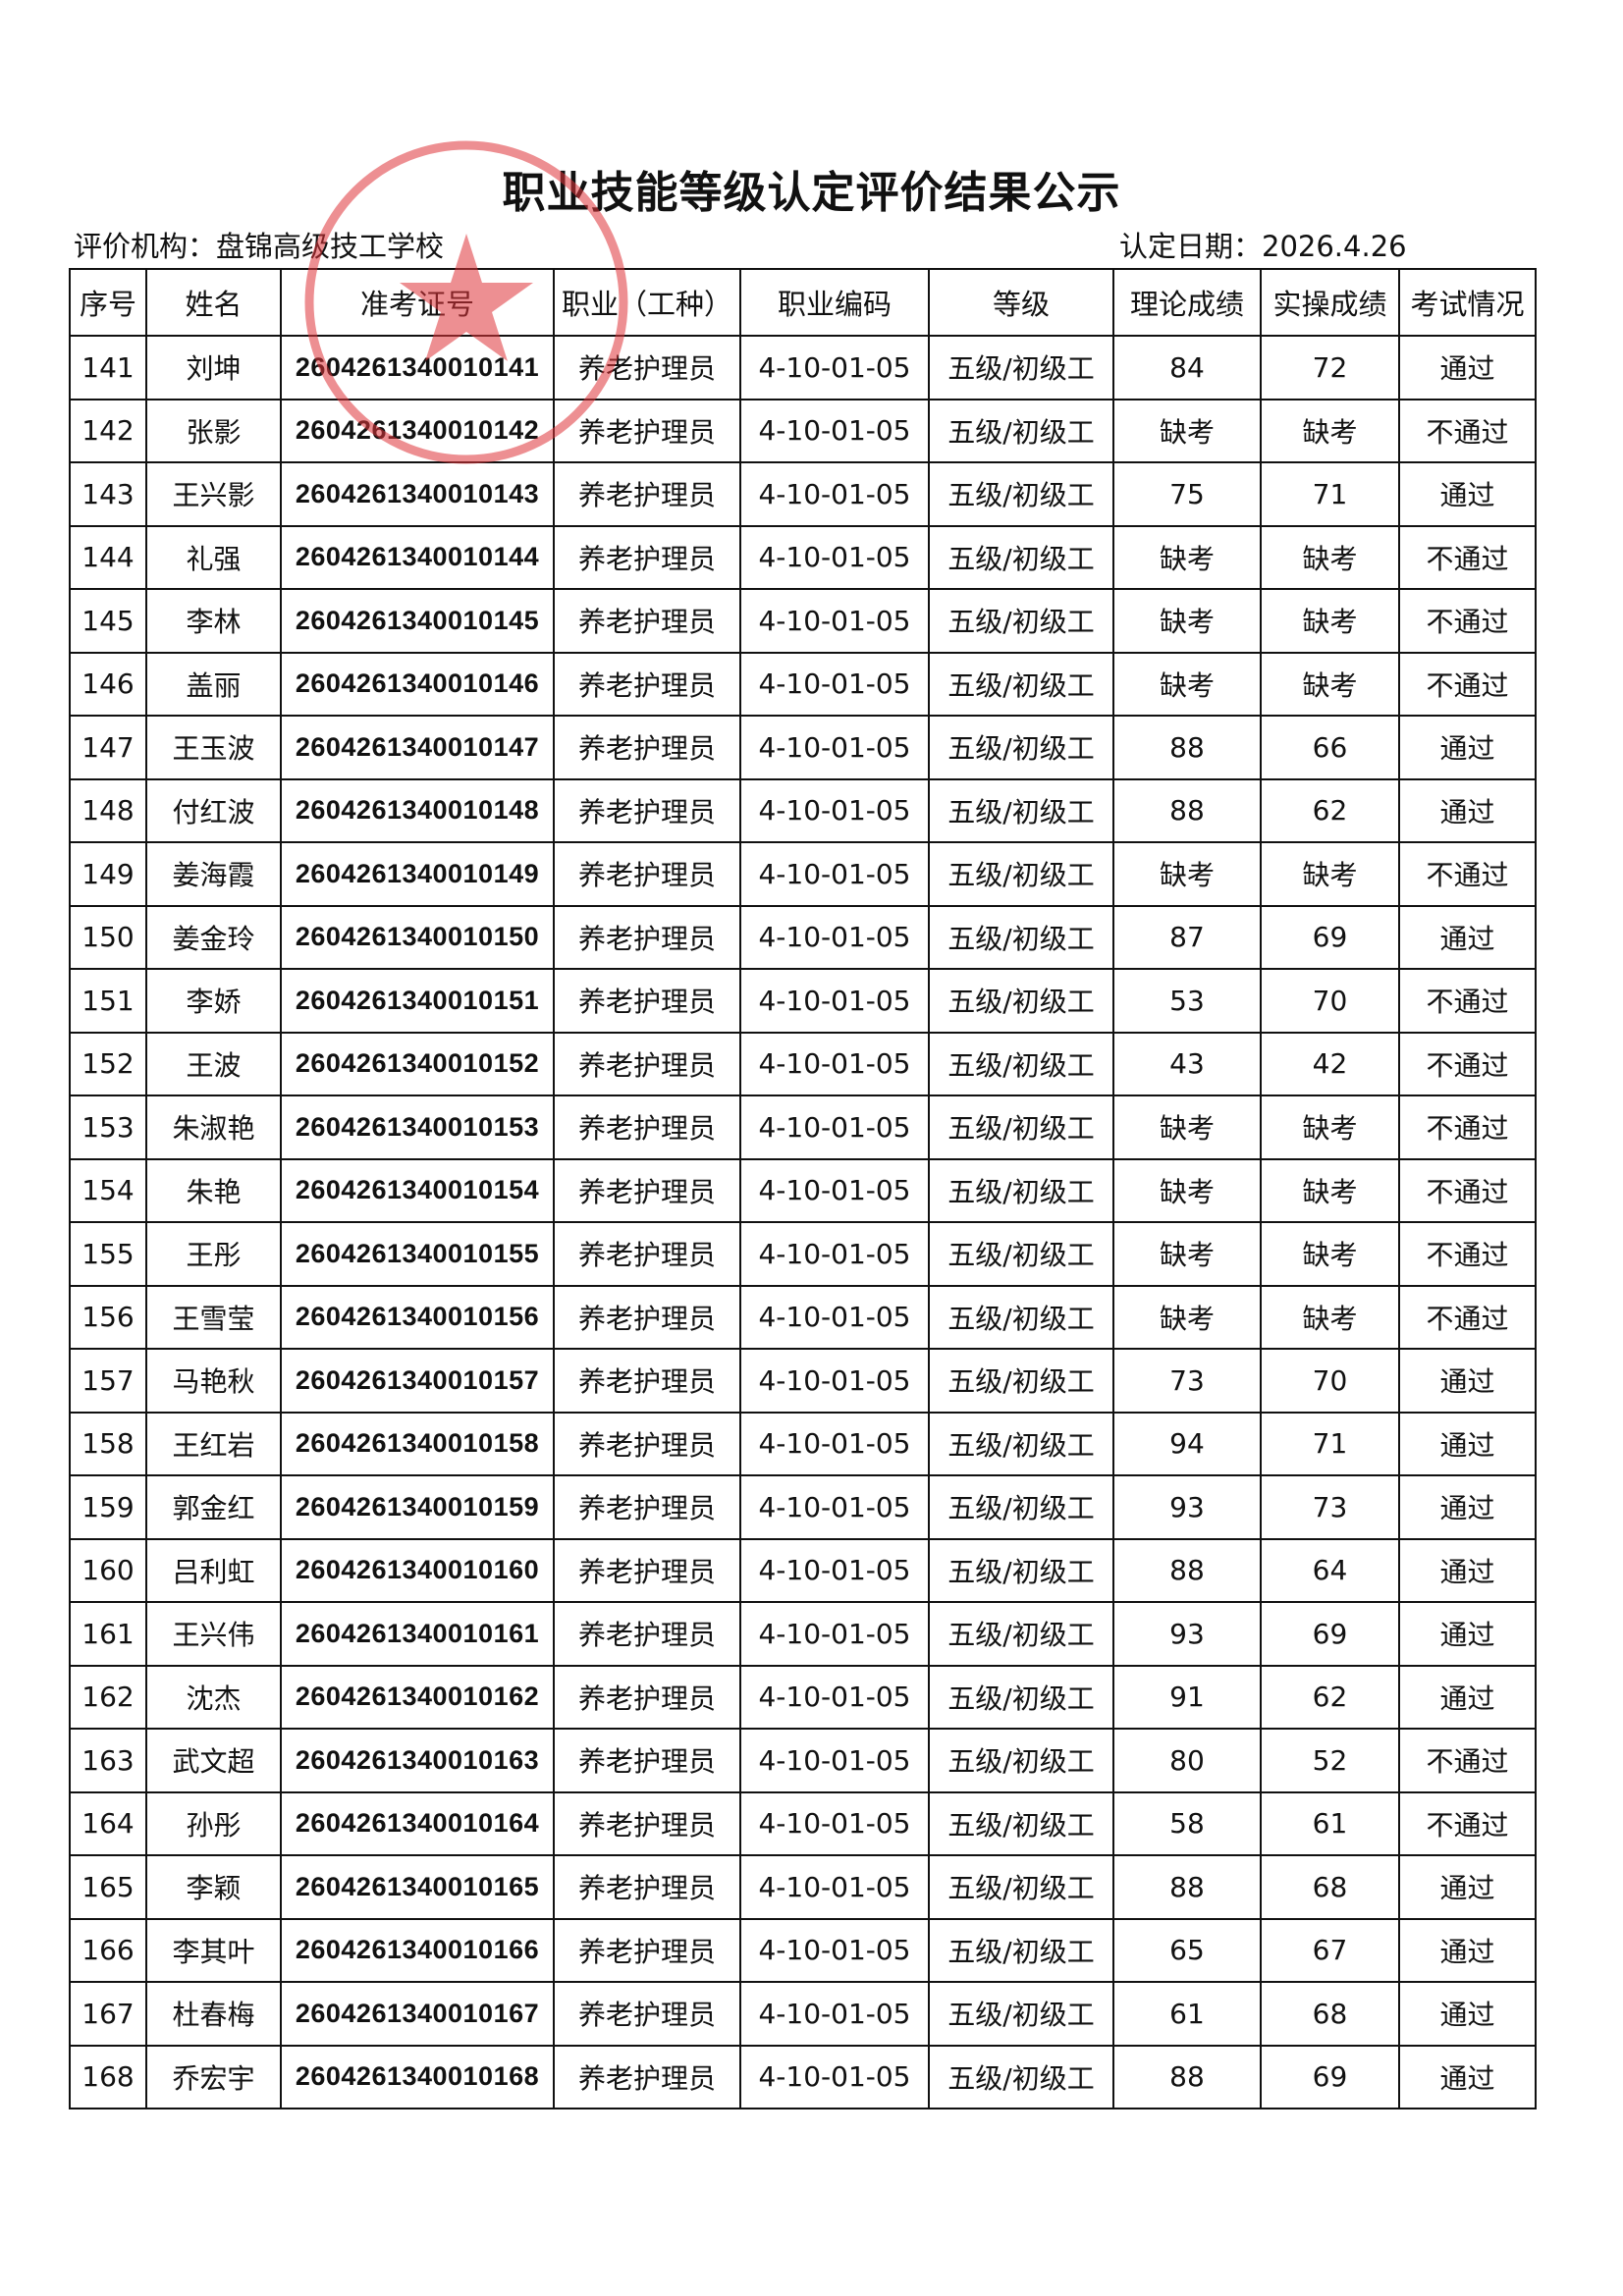 This screenshot has width=1623, height=2296. What do you see at coordinates (1330, 302) in the screenshot?
I see `column-header-practical-score: 实操成绩` at bounding box center [1330, 302].